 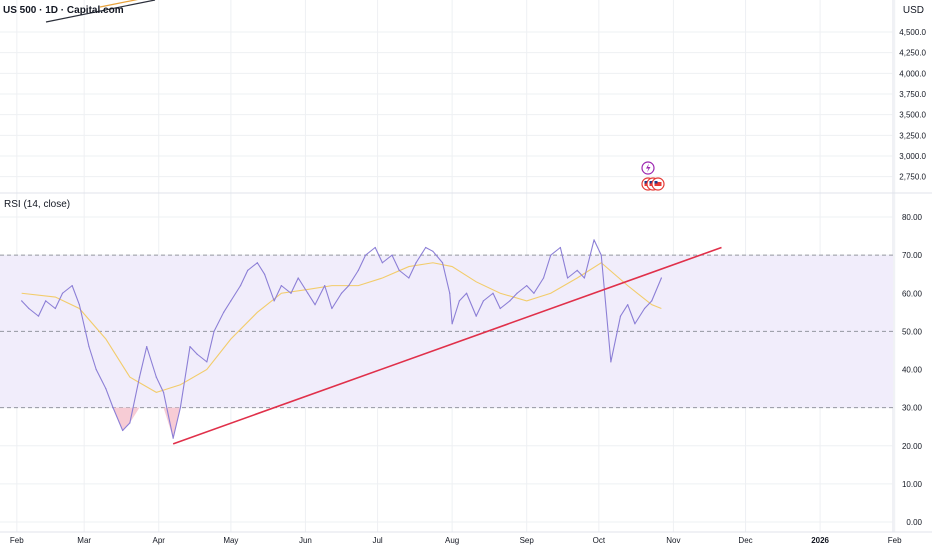 I want to click on price-tick-label: 4,500.0, so click(x=912, y=32).